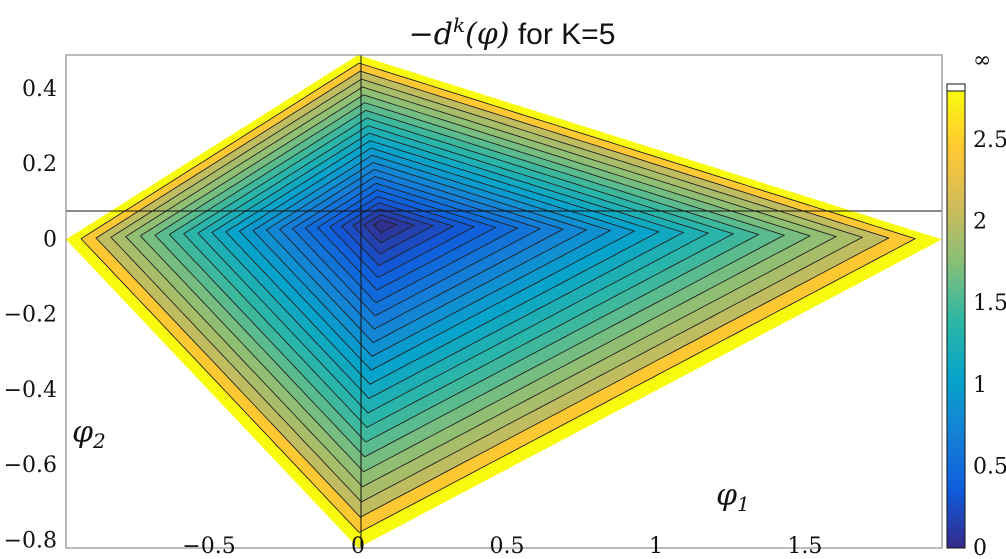  What do you see at coordinates (512, 32) in the screenshot?
I see `chart-title: −dk(φ) for K=5` at bounding box center [512, 32].